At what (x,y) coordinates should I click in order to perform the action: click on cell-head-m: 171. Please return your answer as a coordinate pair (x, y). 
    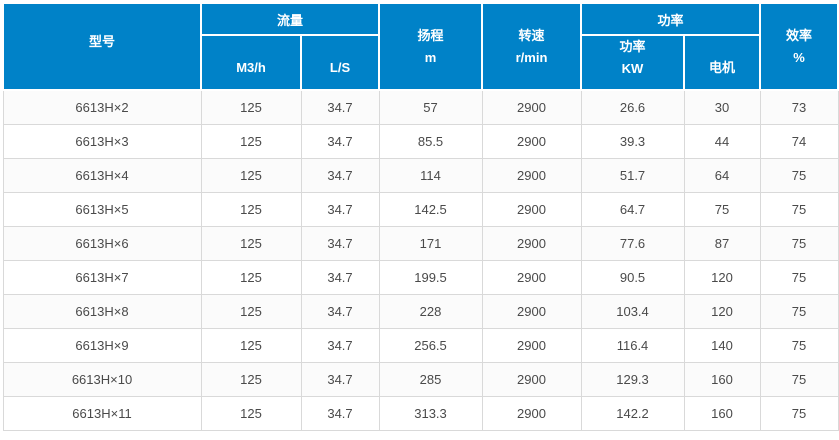
    Looking at the image, I should click on (430, 243).